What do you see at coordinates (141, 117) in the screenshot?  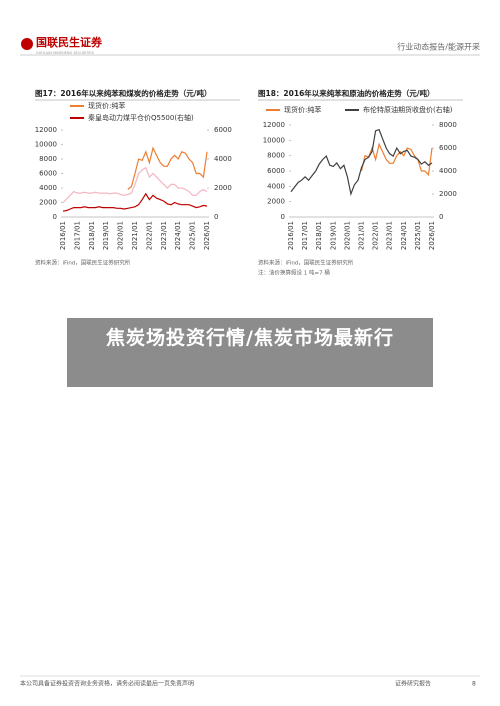 I see `legend-label: 秦皇岛动力煤平仓价Q5500(右轴)` at bounding box center [141, 117].